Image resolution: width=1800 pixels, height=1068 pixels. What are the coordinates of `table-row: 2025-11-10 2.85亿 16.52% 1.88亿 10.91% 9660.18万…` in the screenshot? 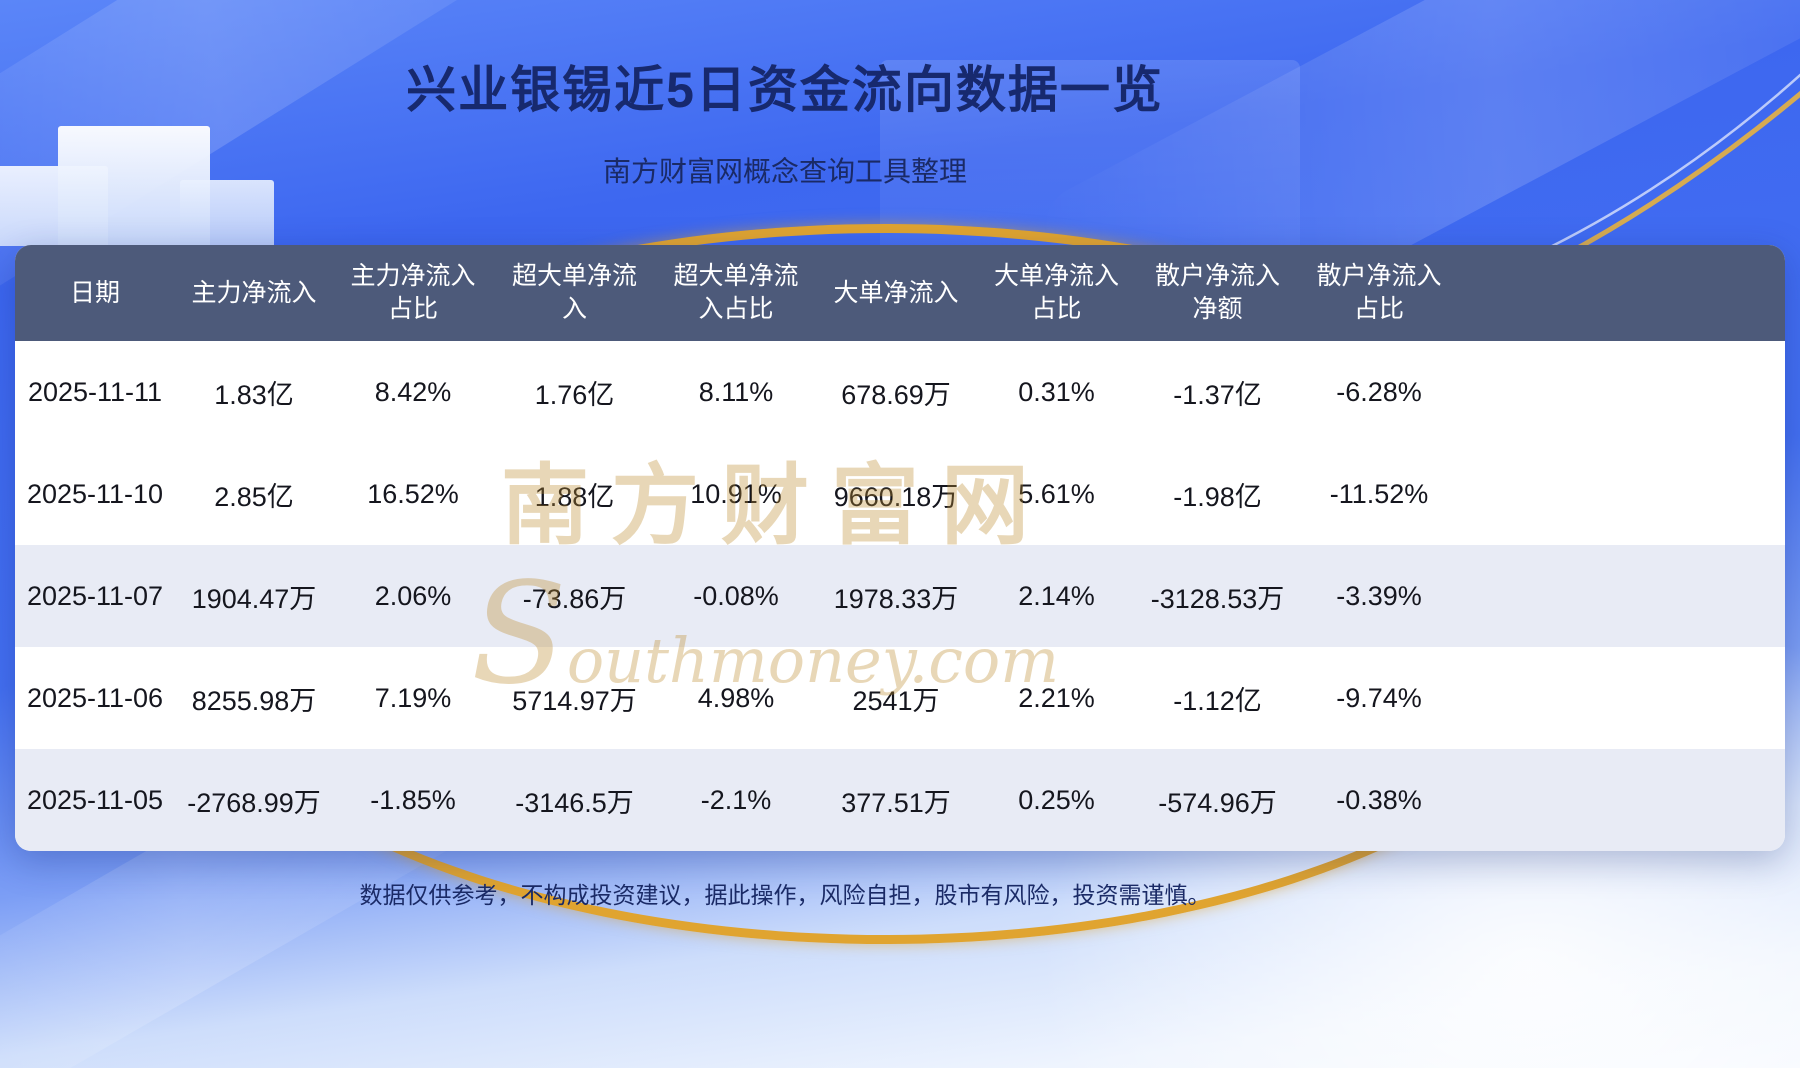 It's located at (900, 494).